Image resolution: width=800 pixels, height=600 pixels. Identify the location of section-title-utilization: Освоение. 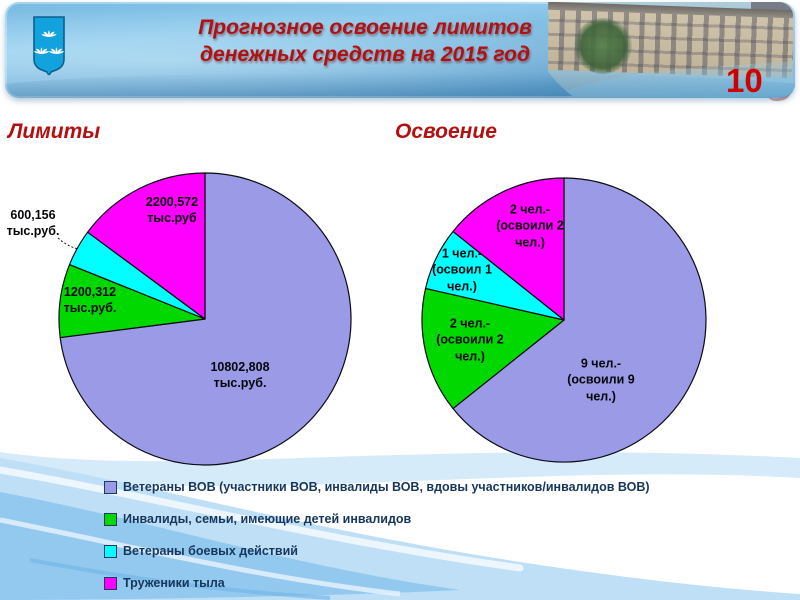
(446, 131).